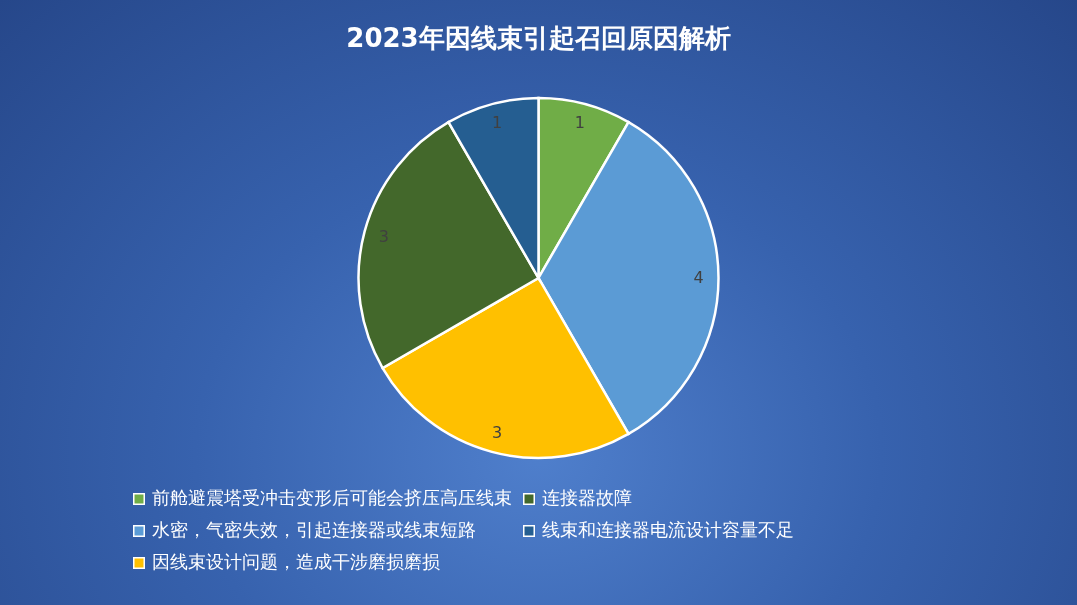 This screenshot has height=605, width=1077. I want to click on legend-label: 连接器故障, so click(587, 497).